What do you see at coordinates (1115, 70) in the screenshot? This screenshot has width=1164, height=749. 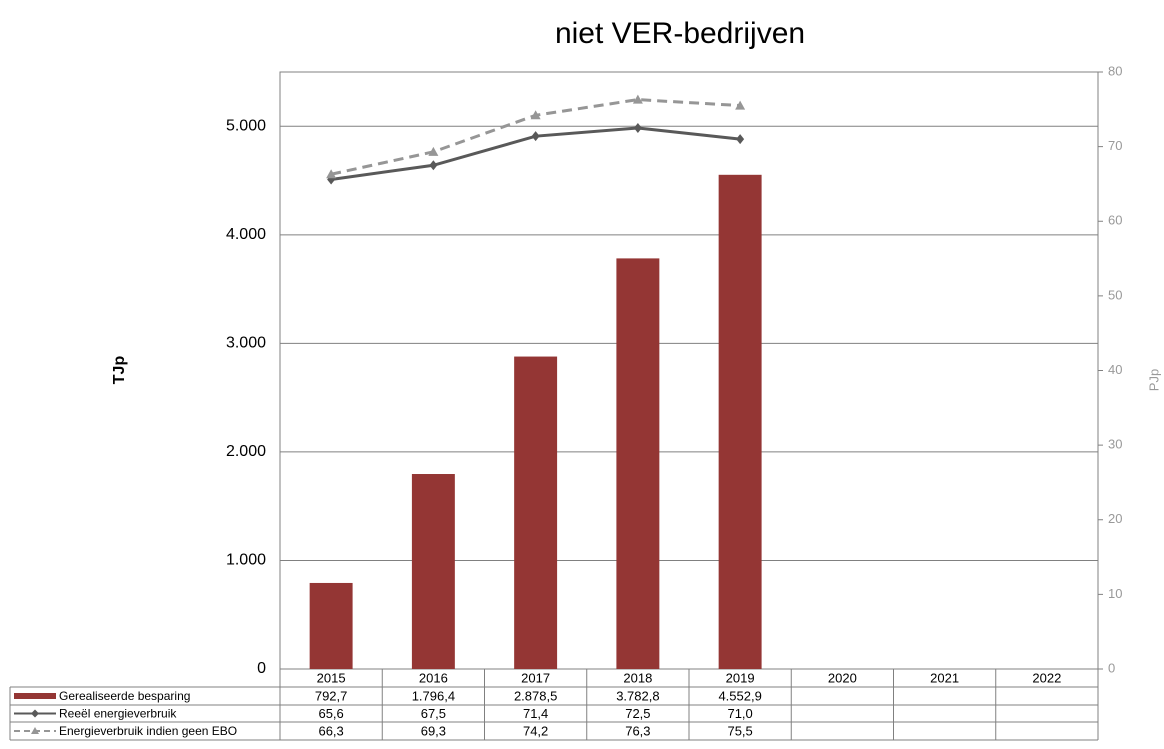 I see `y2-tick-label: 80` at bounding box center [1115, 70].